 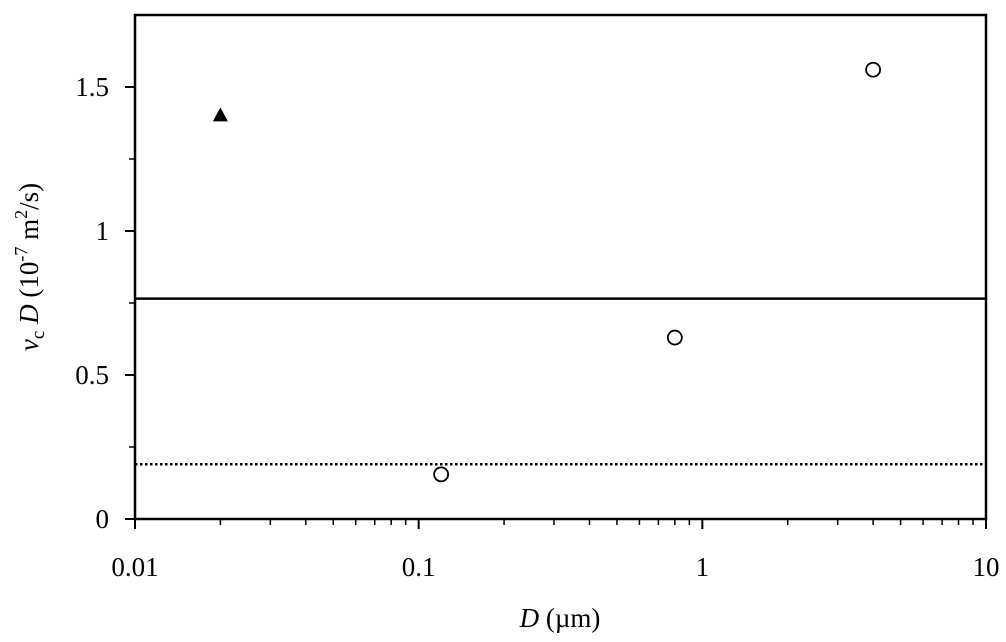 What do you see at coordinates (555, 567) in the screenshot?
I see `x-axis-tick-labels: 0.01 0.1 1 10` at bounding box center [555, 567].